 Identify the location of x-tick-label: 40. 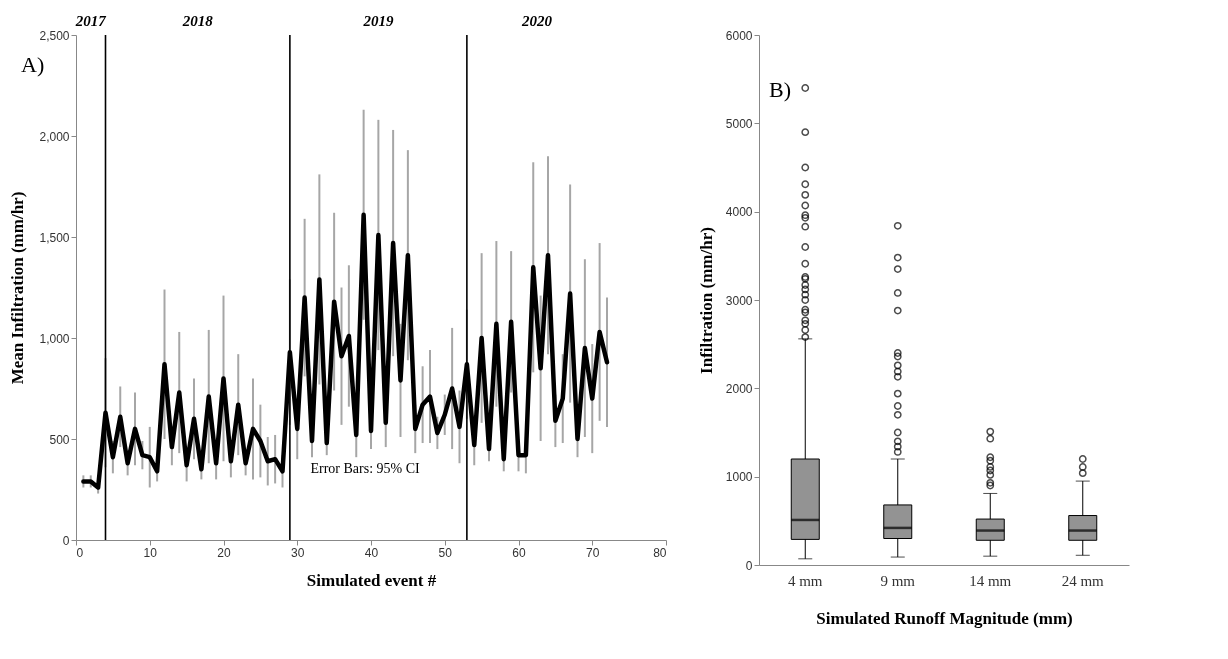
(371, 552).